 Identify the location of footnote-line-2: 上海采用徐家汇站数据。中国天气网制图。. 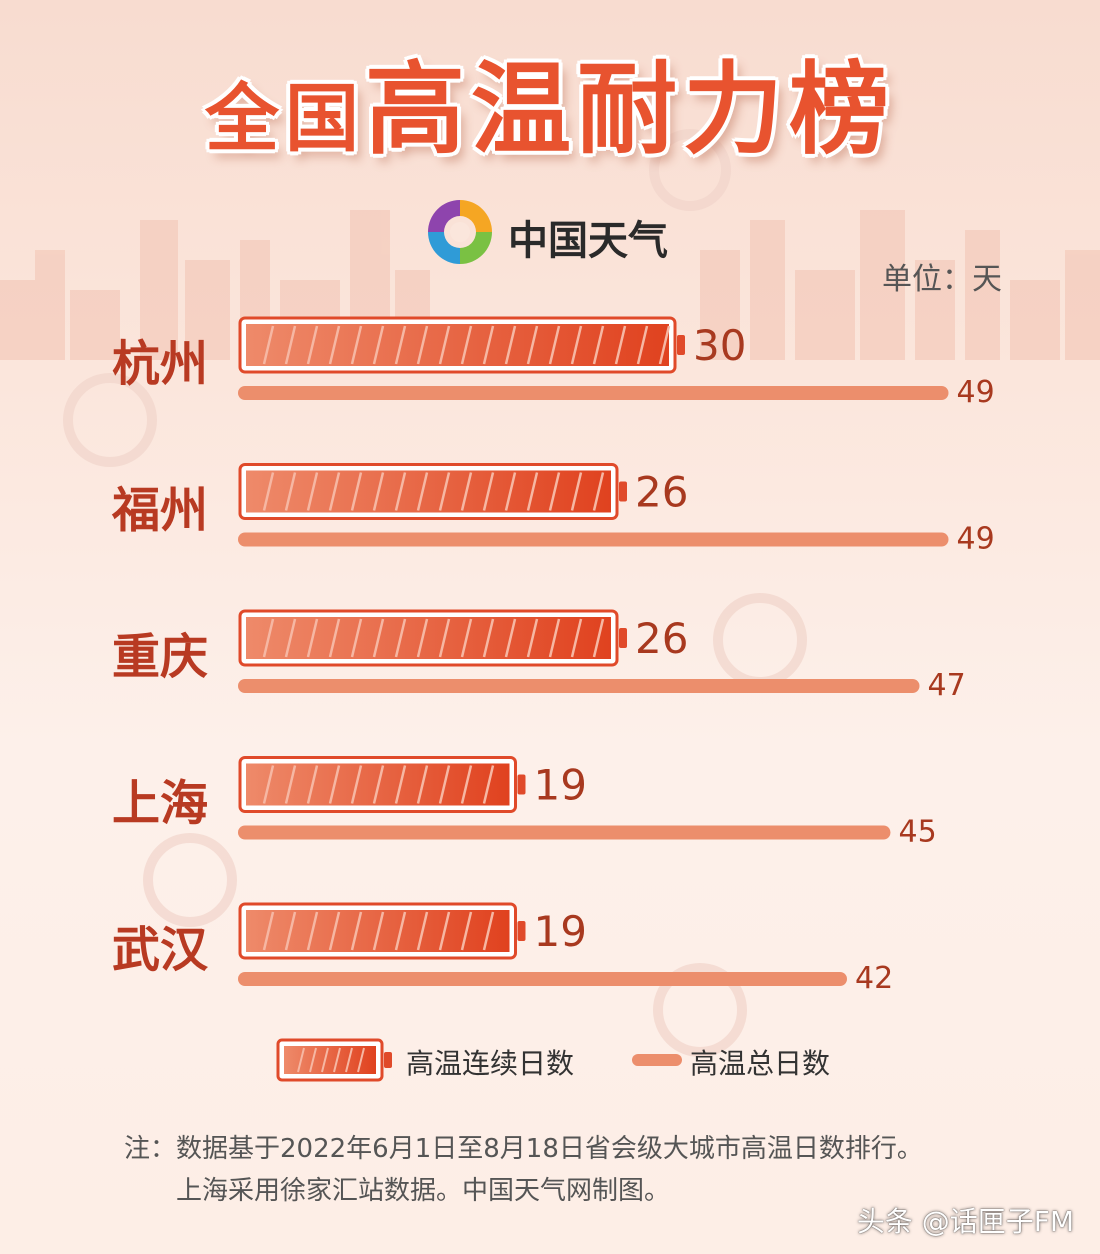
(423, 1191).